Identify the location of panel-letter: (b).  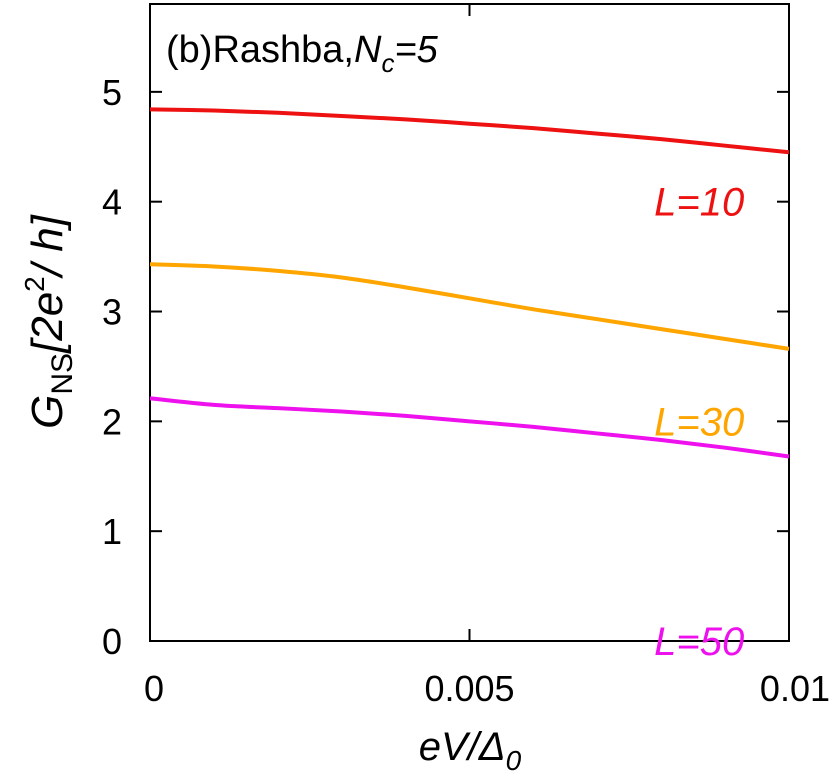
(189, 50).